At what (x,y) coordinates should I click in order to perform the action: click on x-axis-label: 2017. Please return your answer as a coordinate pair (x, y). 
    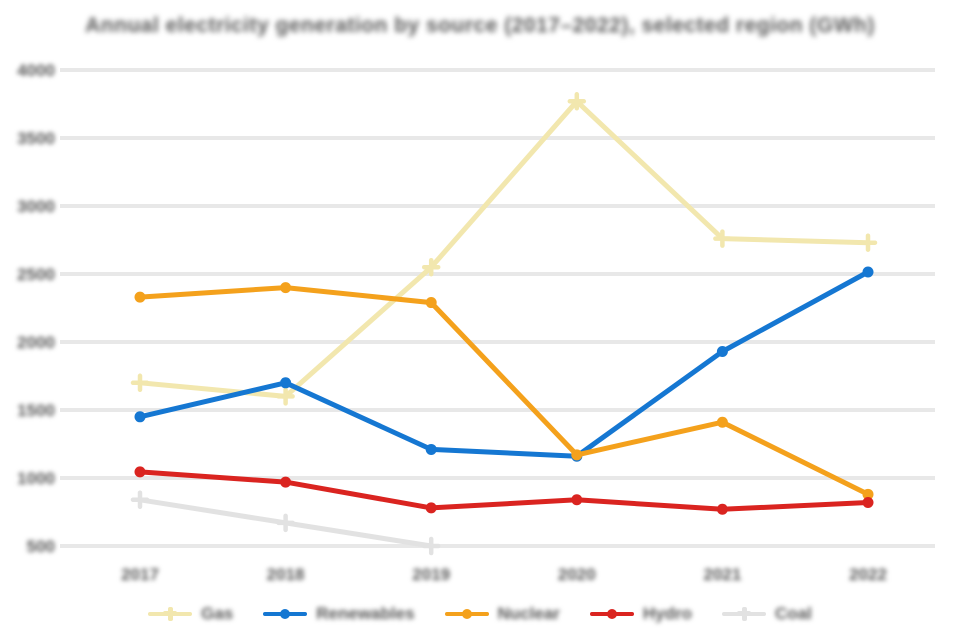
    Looking at the image, I should click on (140, 574).